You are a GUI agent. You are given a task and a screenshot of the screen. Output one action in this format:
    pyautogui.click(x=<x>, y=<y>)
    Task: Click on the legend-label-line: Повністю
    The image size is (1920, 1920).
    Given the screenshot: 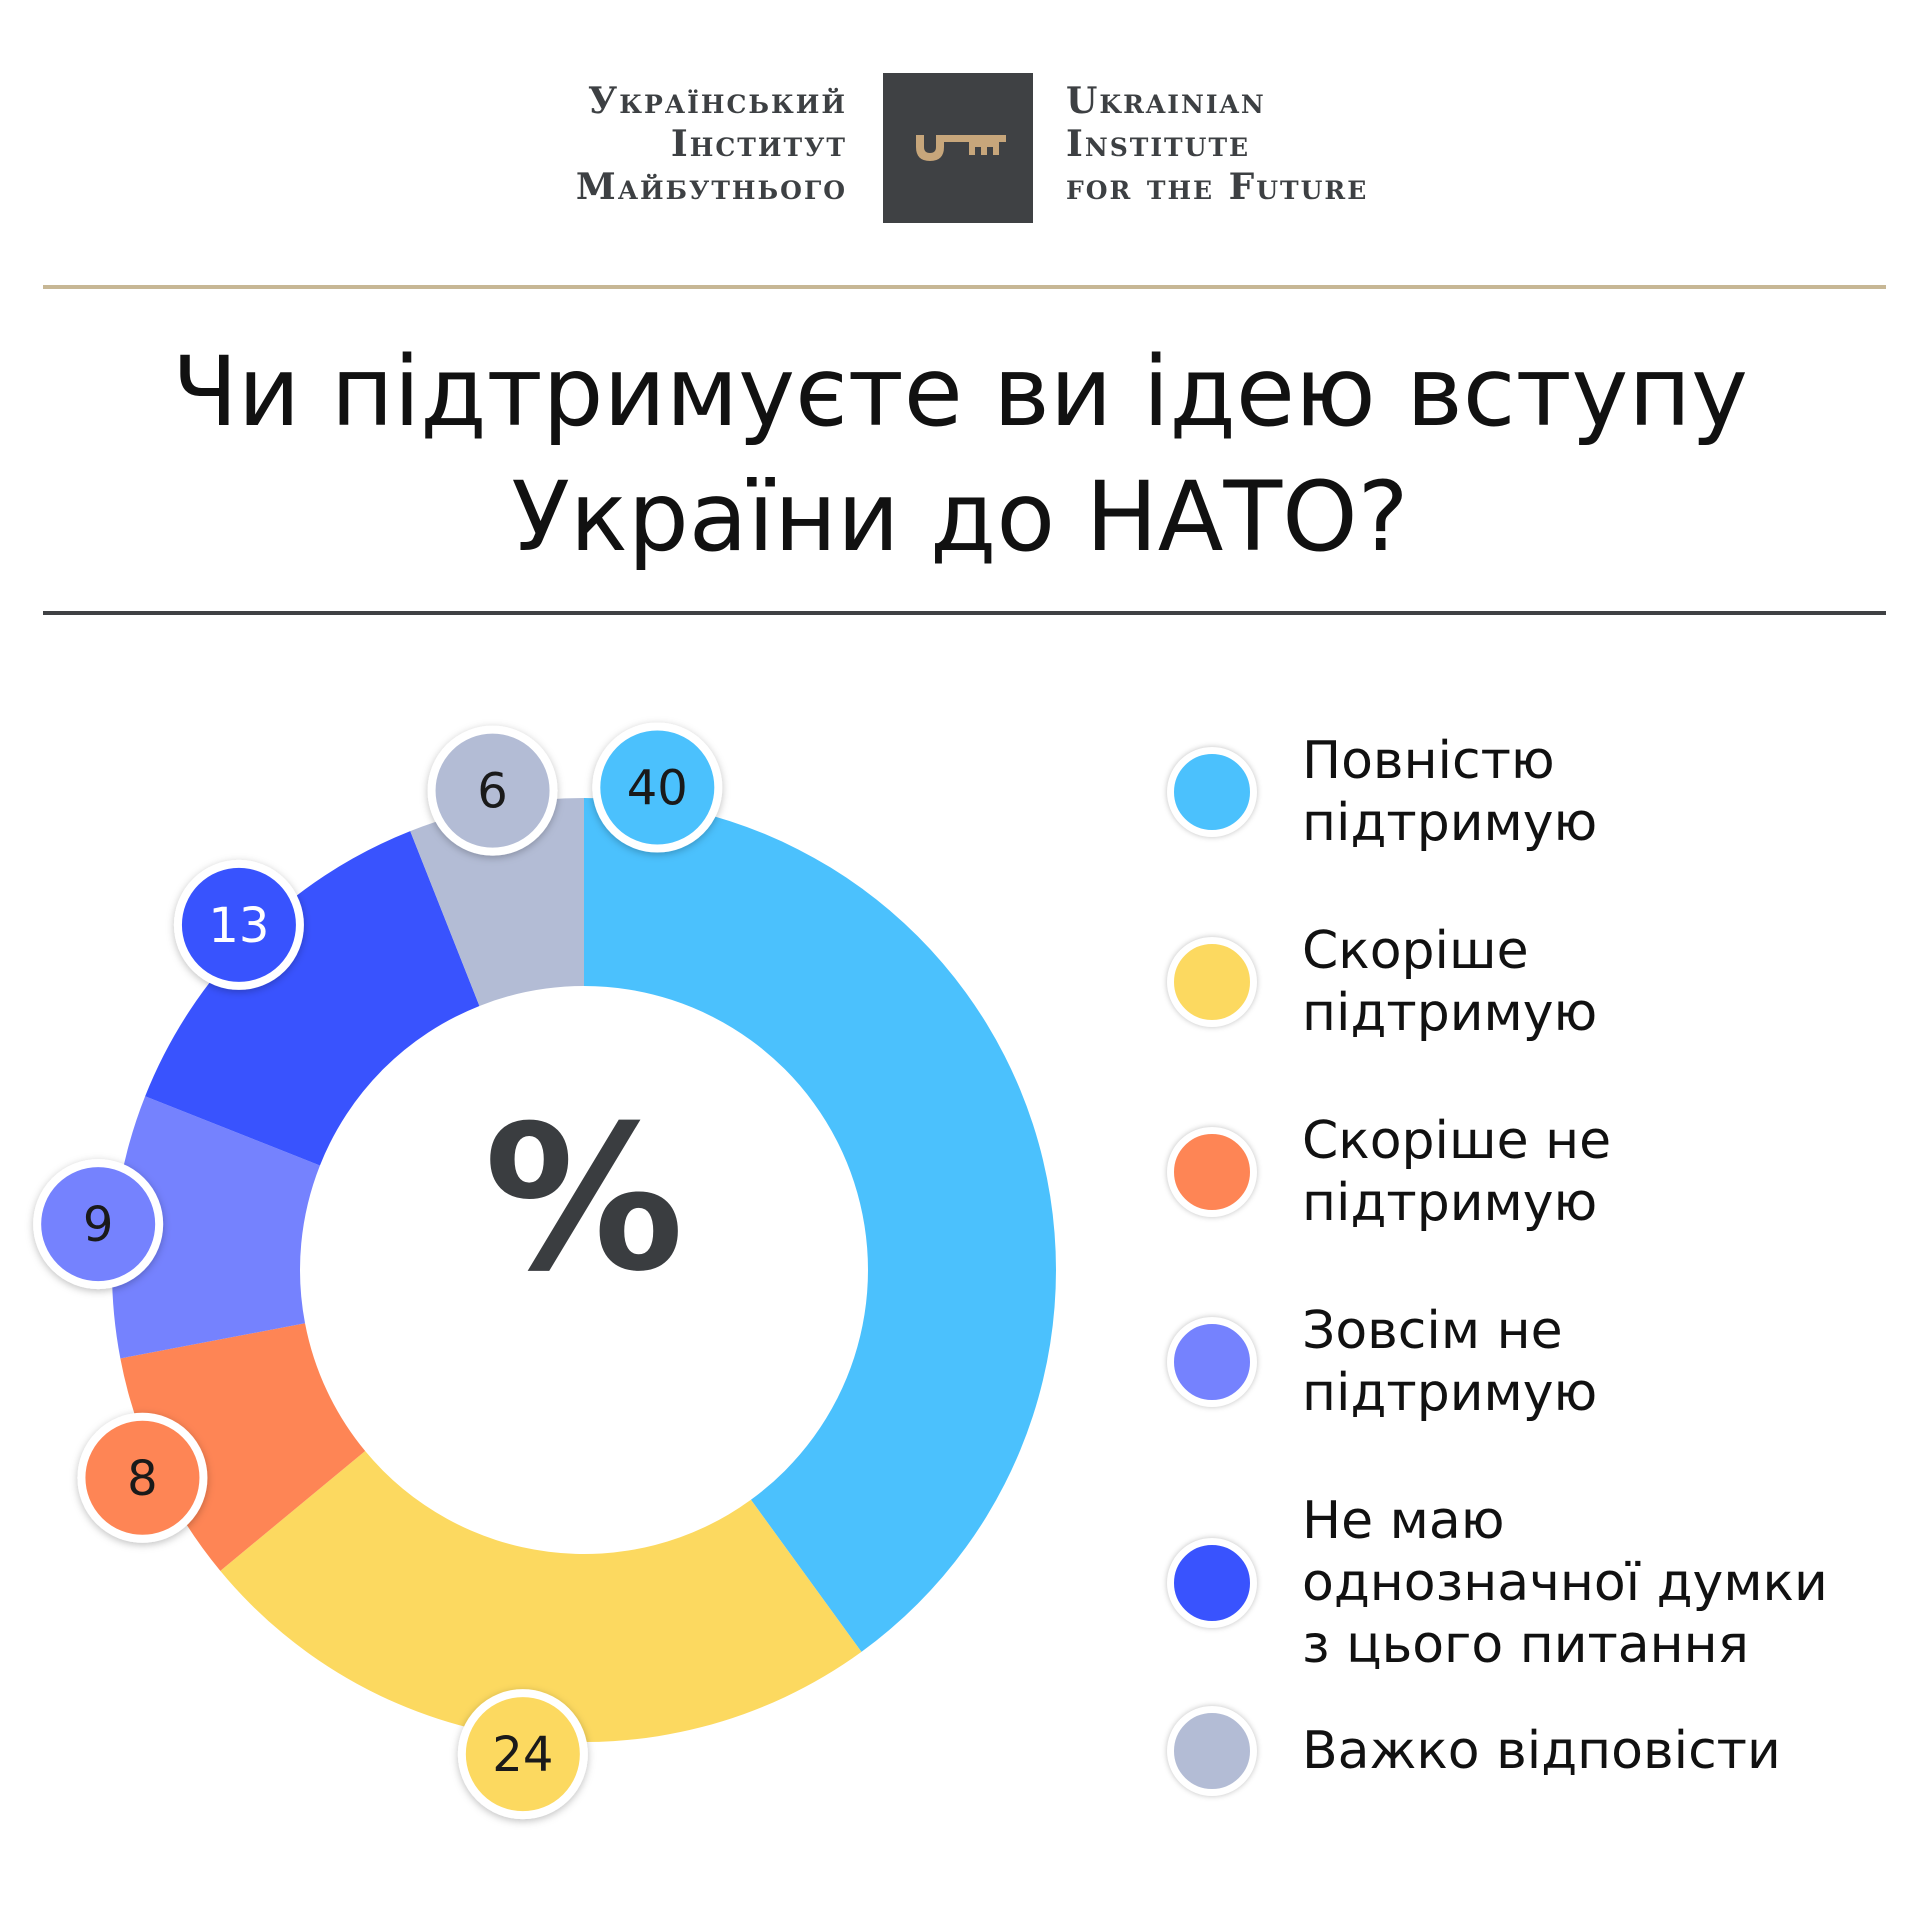 What is the action you would take?
    pyautogui.click(x=1428, y=761)
    